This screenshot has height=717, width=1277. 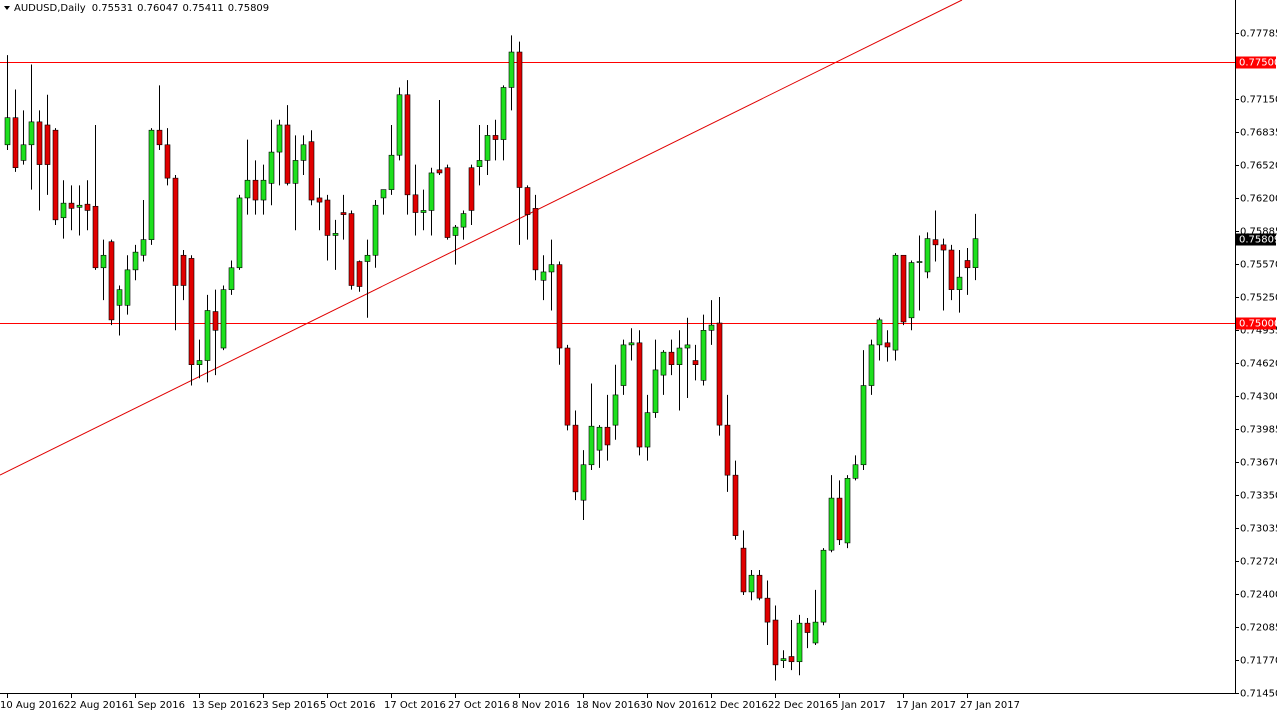 I want to click on last-high: 0.76047, so click(x=157, y=8).